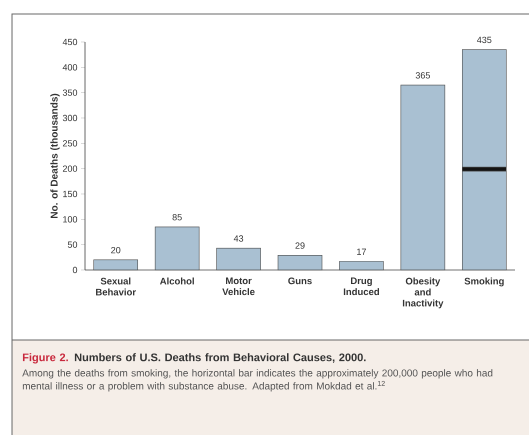 The height and width of the screenshot is (435, 529). What do you see at coordinates (257, 380) in the screenshot?
I see `text: Among the deaths from smoking, the horizontal bar indicates the approximately 200,000 people who had mental illness or a problem with substance abuse. Adapted from Mokdad et al.$^{12}$` at bounding box center [257, 380].